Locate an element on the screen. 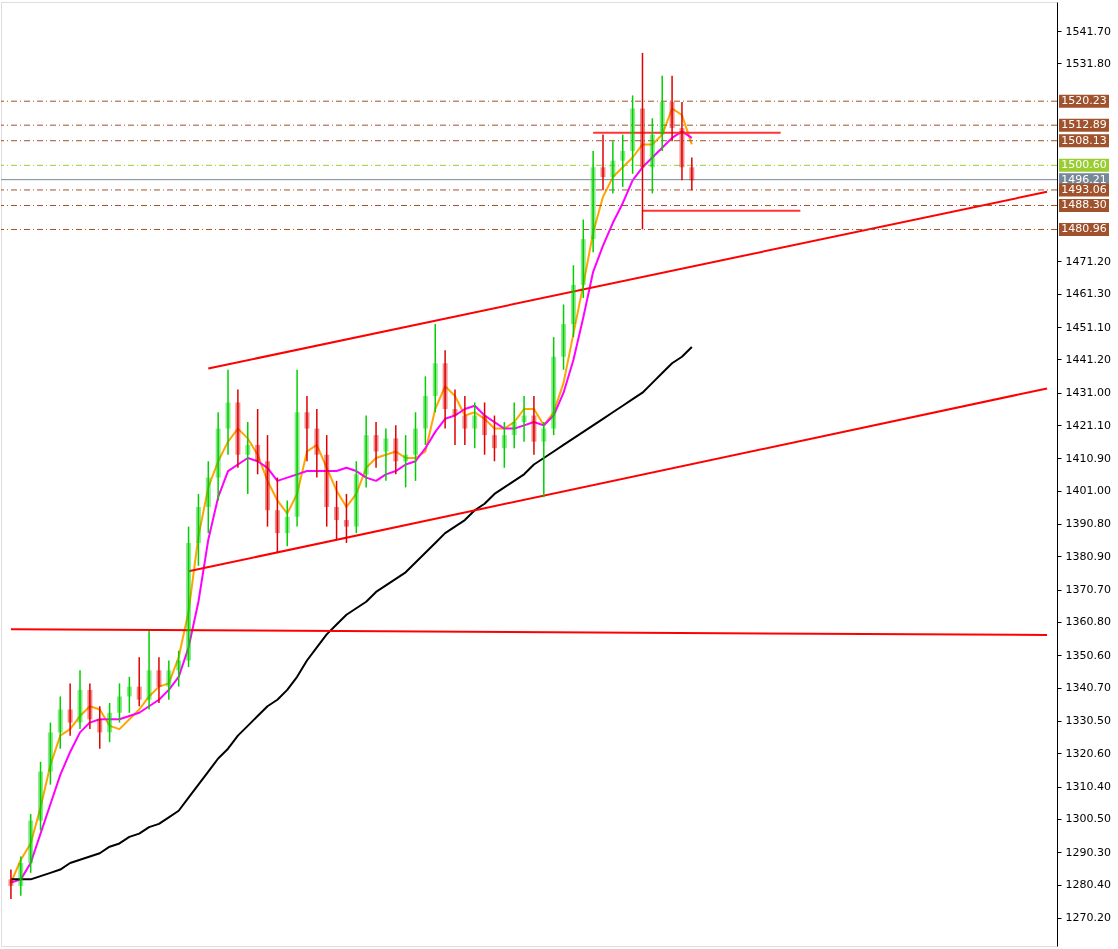  y-tick-label: 1320.60 is located at coordinates (1088, 753).